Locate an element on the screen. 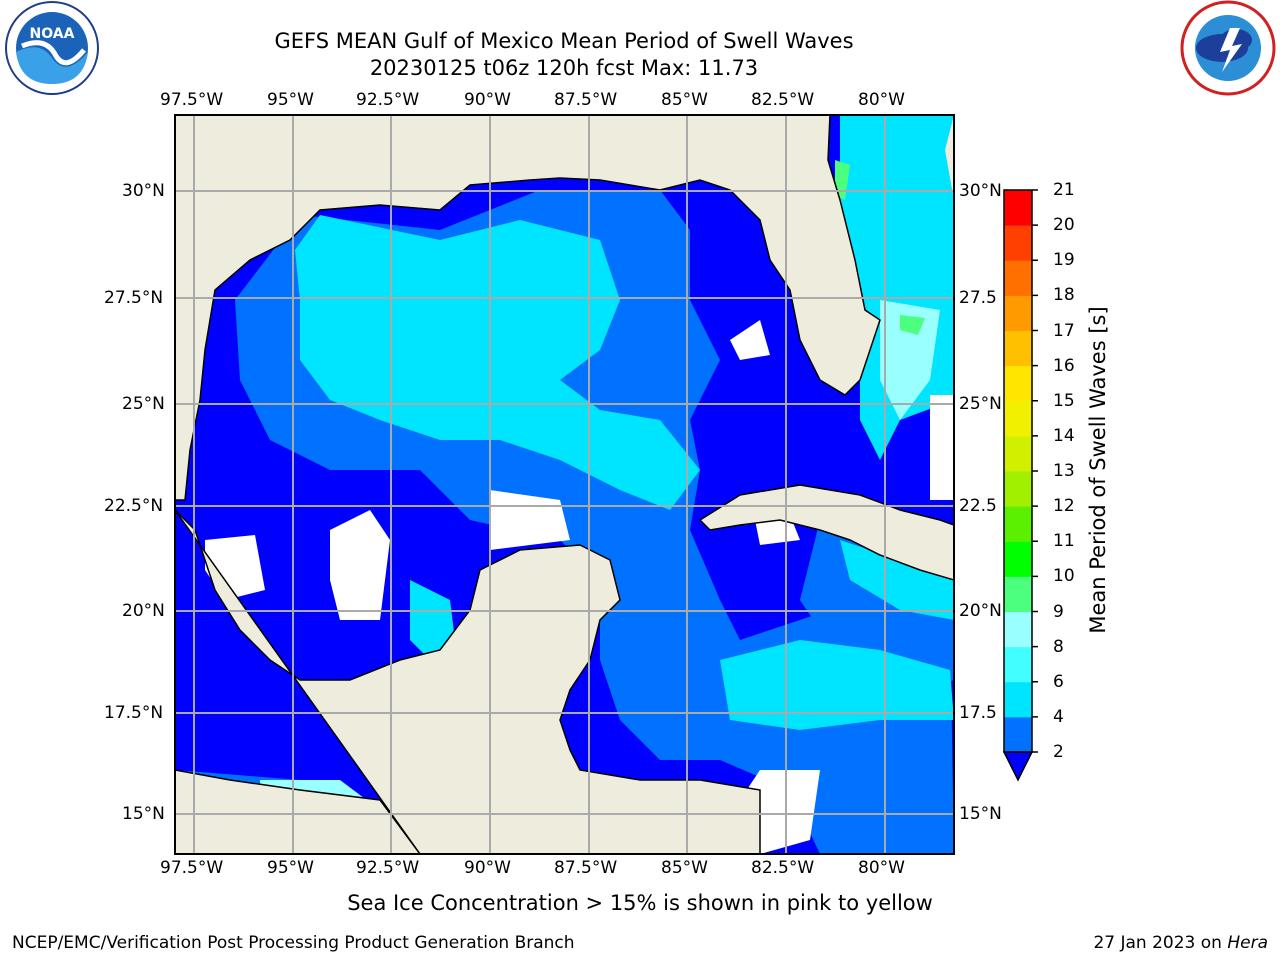  lat-label-left: 17.5°N is located at coordinates (134, 713).